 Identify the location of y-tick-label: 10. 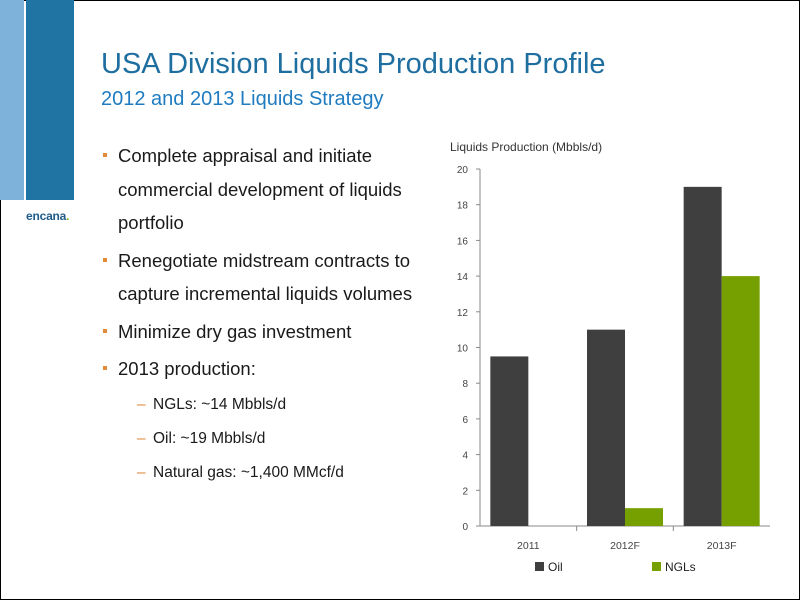
(463, 349).